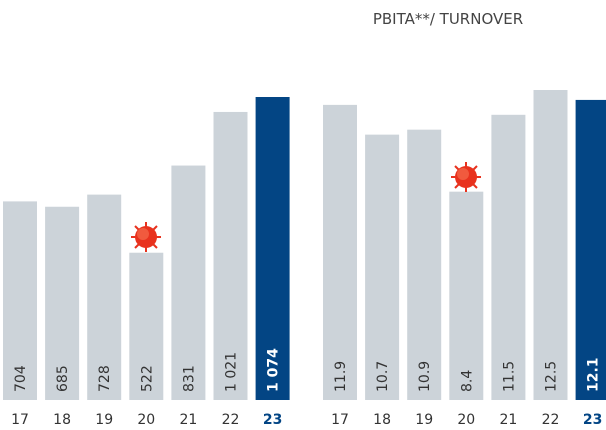 Image resolution: width=606 pixels, height=430 pixels. I want to click on value-label: 10.9, so click(425, 376).